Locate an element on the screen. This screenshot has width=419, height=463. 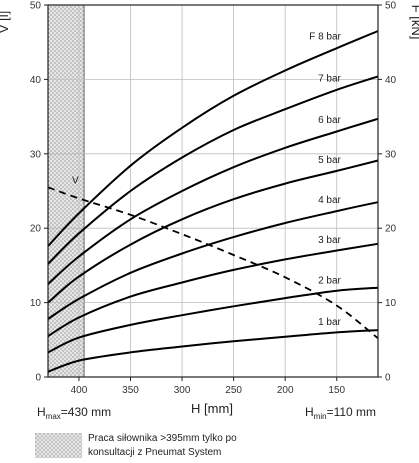
y-left-tick-label: 20 is located at coordinates (36, 229).